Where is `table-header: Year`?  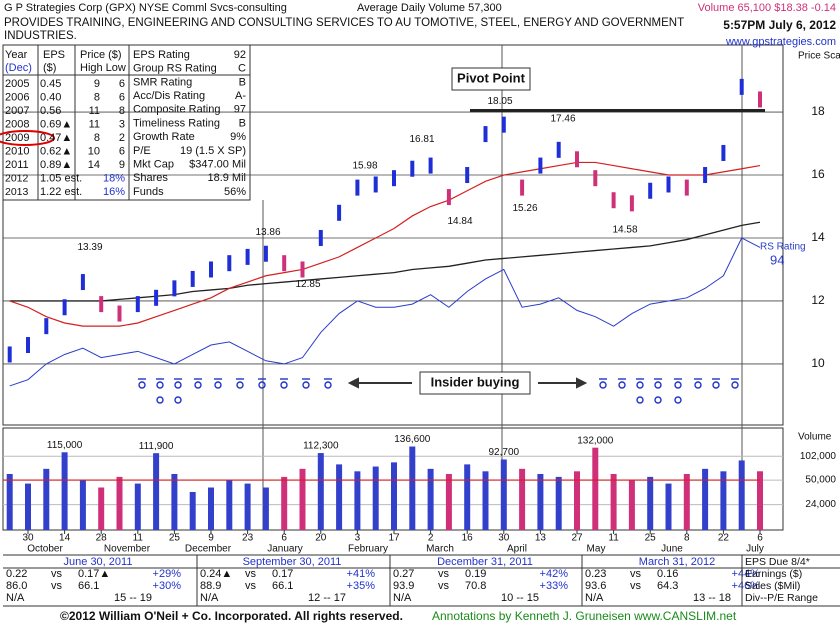 table-header: Year is located at coordinates (16, 55).